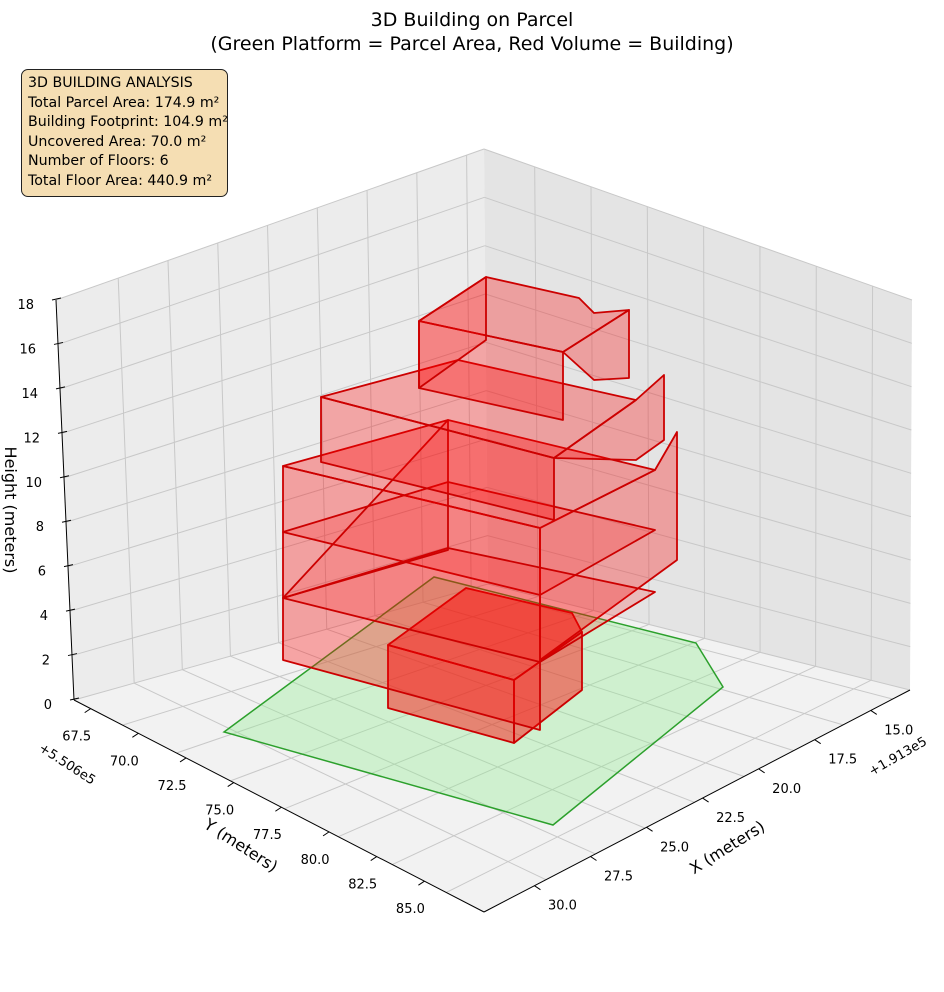 This screenshot has width=944, height=992. I want to click on chart-title-line-1: 3D Building on Parcel, so click(472, 20).